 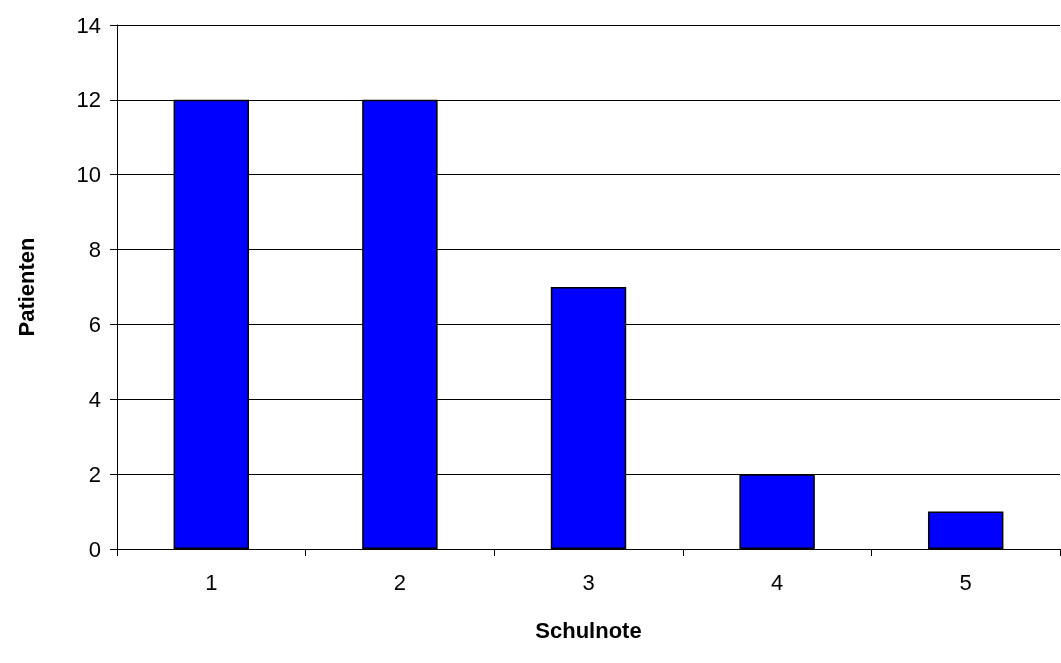 What do you see at coordinates (211, 582) in the screenshot?
I see `x-tick-label: 1` at bounding box center [211, 582].